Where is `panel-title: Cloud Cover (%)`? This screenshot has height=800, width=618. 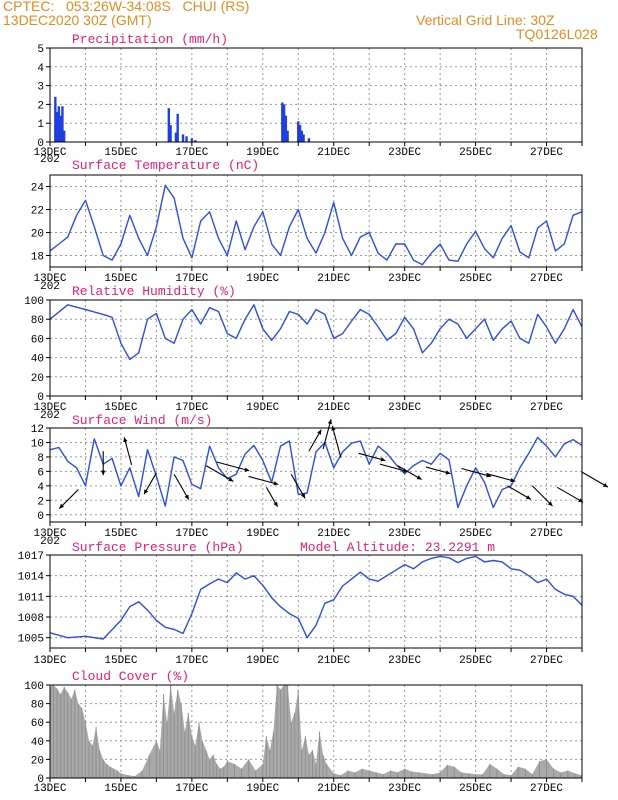 panel-title: Cloud Cover (%) is located at coordinates (130, 676).